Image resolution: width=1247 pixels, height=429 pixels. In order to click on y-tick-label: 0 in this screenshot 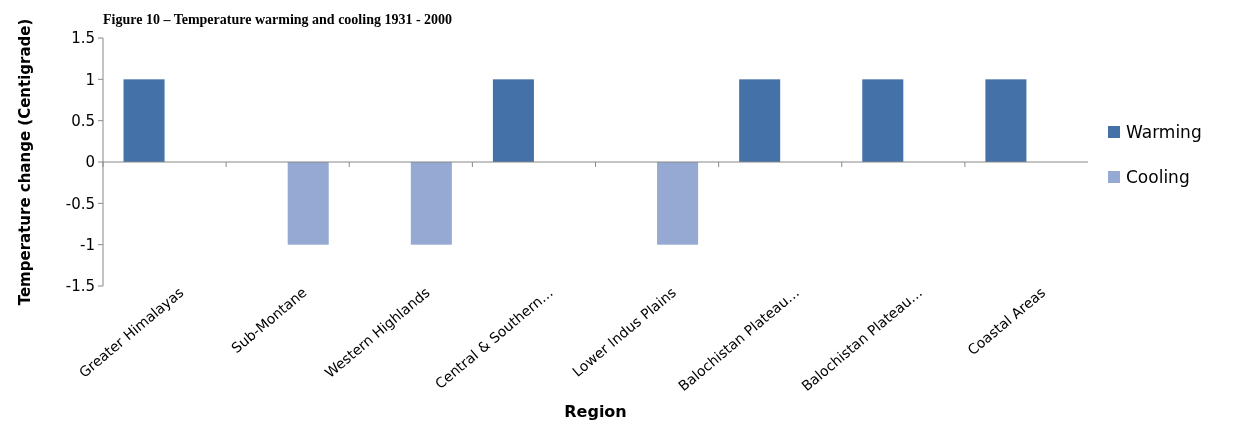, I will do `click(90, 162)`.